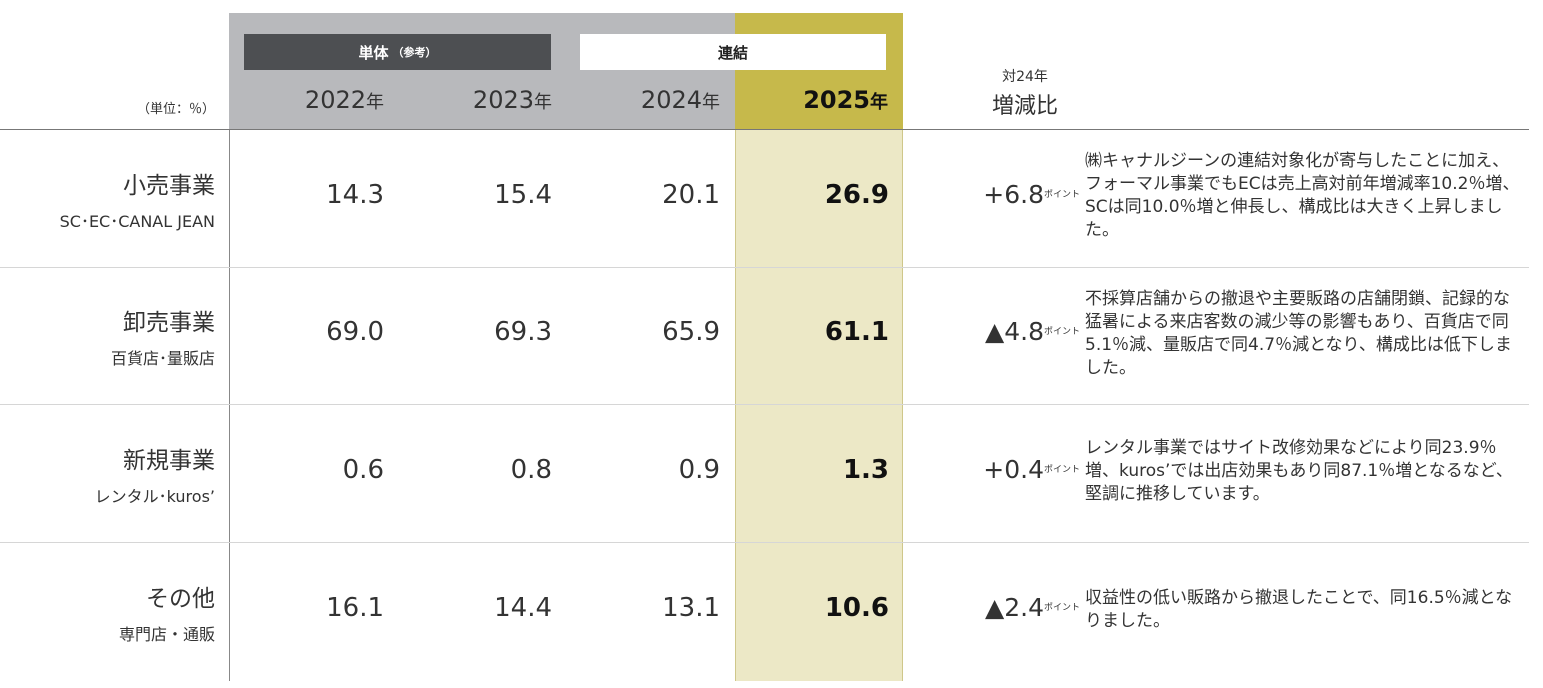 The height and width of the screenshot is (688, 1543). Describe the element at coordinates (845, 100) in the screenshot. I see `year-header-2025: 2025年` at that location.